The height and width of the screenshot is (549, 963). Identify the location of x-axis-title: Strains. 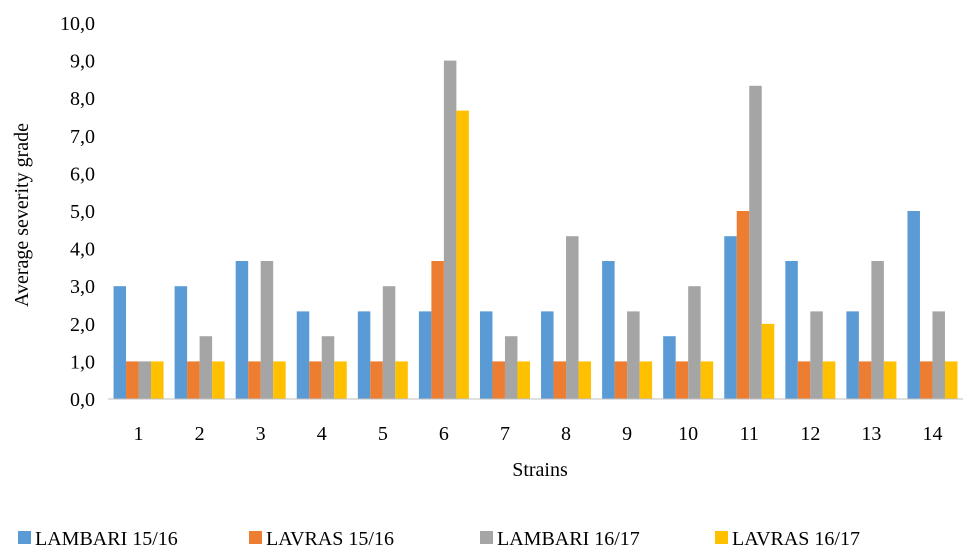
(540, 470).